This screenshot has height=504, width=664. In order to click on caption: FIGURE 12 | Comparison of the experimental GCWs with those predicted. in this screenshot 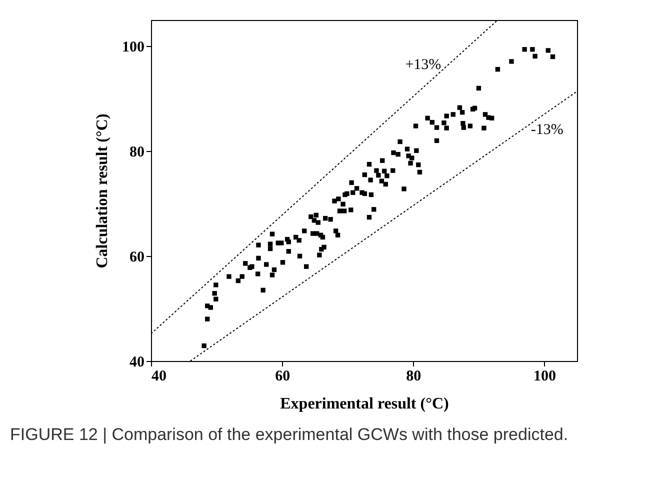, I will do `click(290, 435)`.